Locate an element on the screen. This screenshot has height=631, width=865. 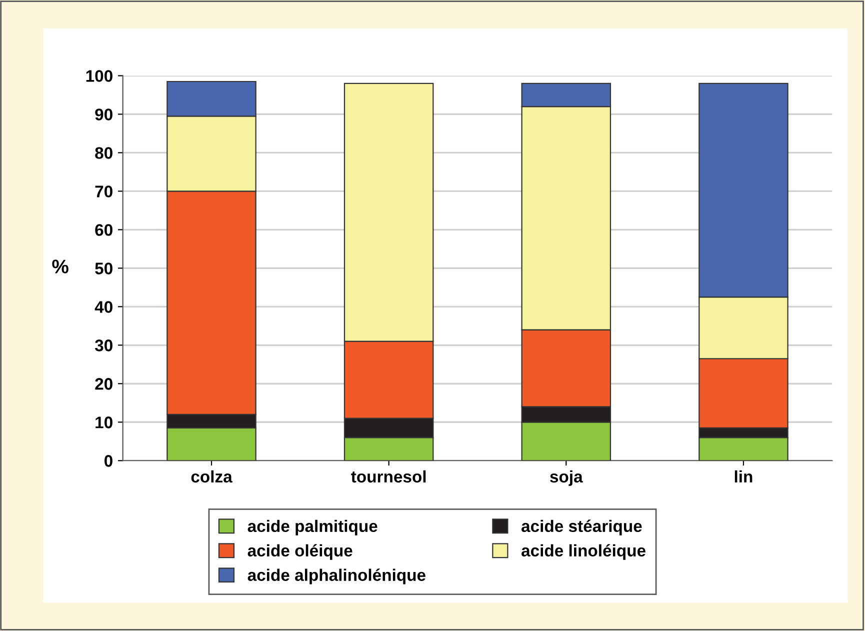
y-tick-label: 90 is located at coordinates (103, 114).